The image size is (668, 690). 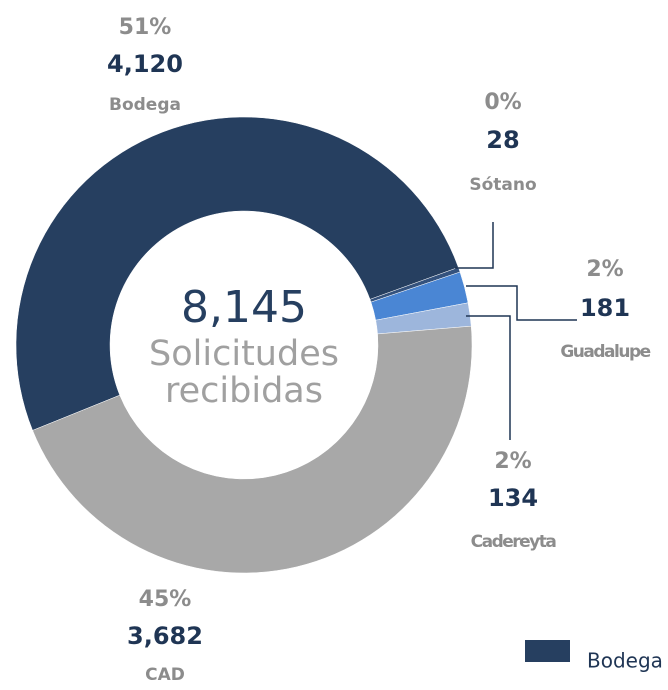 I want to click on category-label: Bodega, so click(x=145, y=105).